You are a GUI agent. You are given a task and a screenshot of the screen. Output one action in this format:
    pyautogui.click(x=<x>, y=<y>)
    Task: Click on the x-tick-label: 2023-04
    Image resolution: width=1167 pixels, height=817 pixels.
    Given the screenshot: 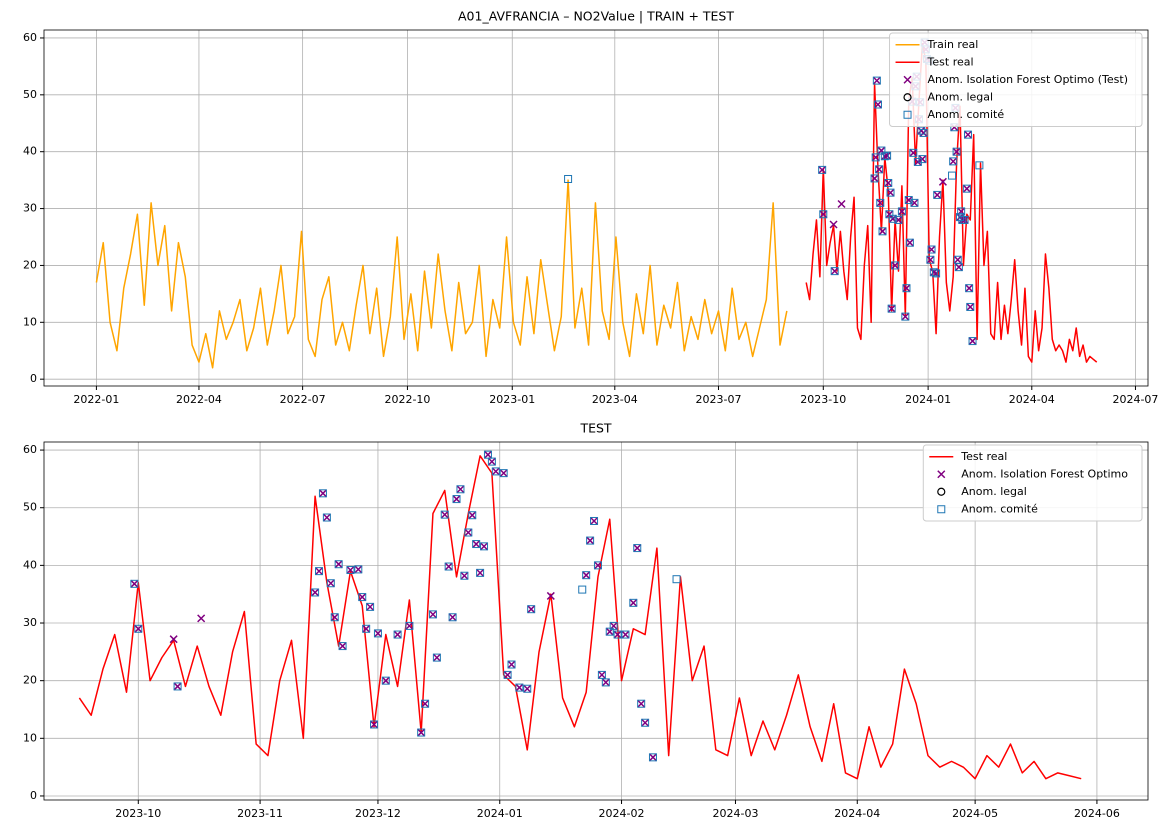 What is the action you would take?
    pyautogui.click(x=615, y=399)
    